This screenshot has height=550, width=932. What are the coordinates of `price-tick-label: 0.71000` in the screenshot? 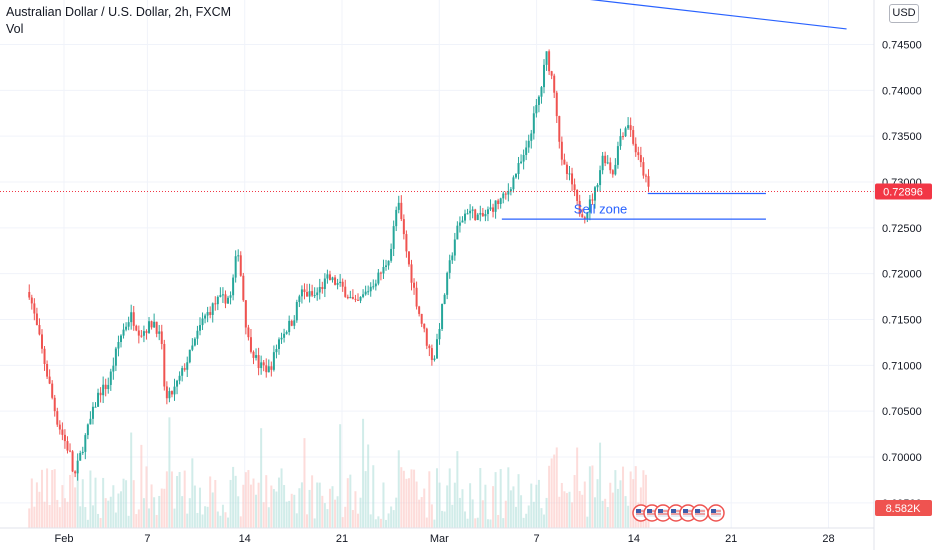 It's located at (902, 366).